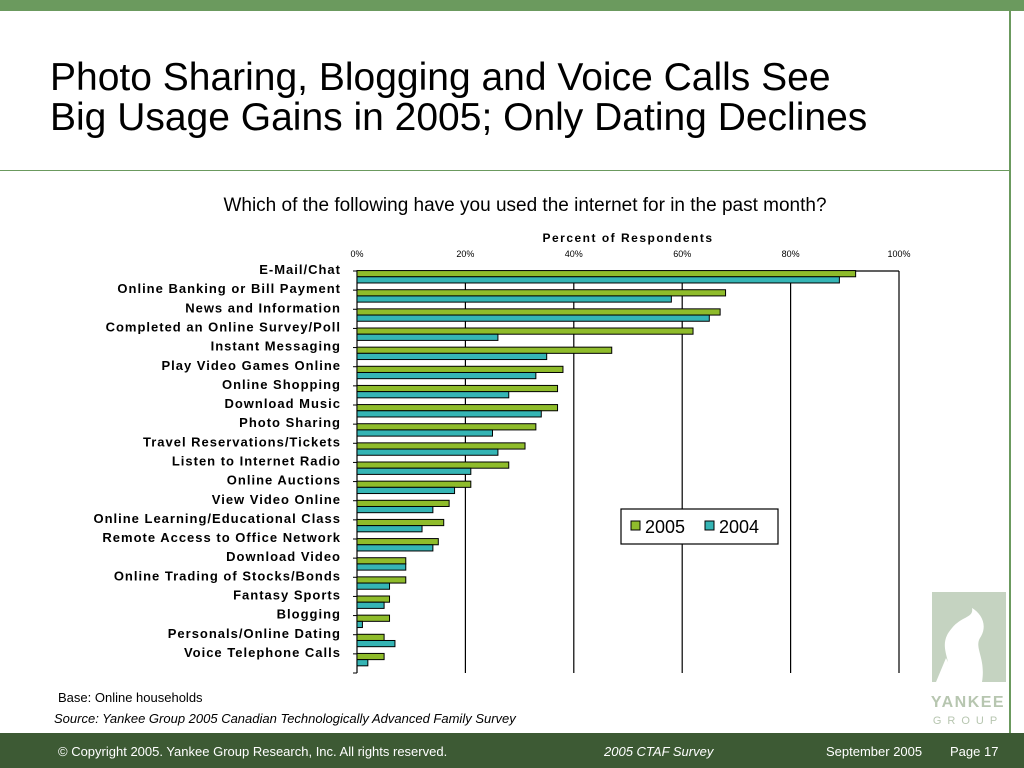 The height and width of the screenshot is (768, 1024). I want to click on tick-label: 0%, so click(356, 254).